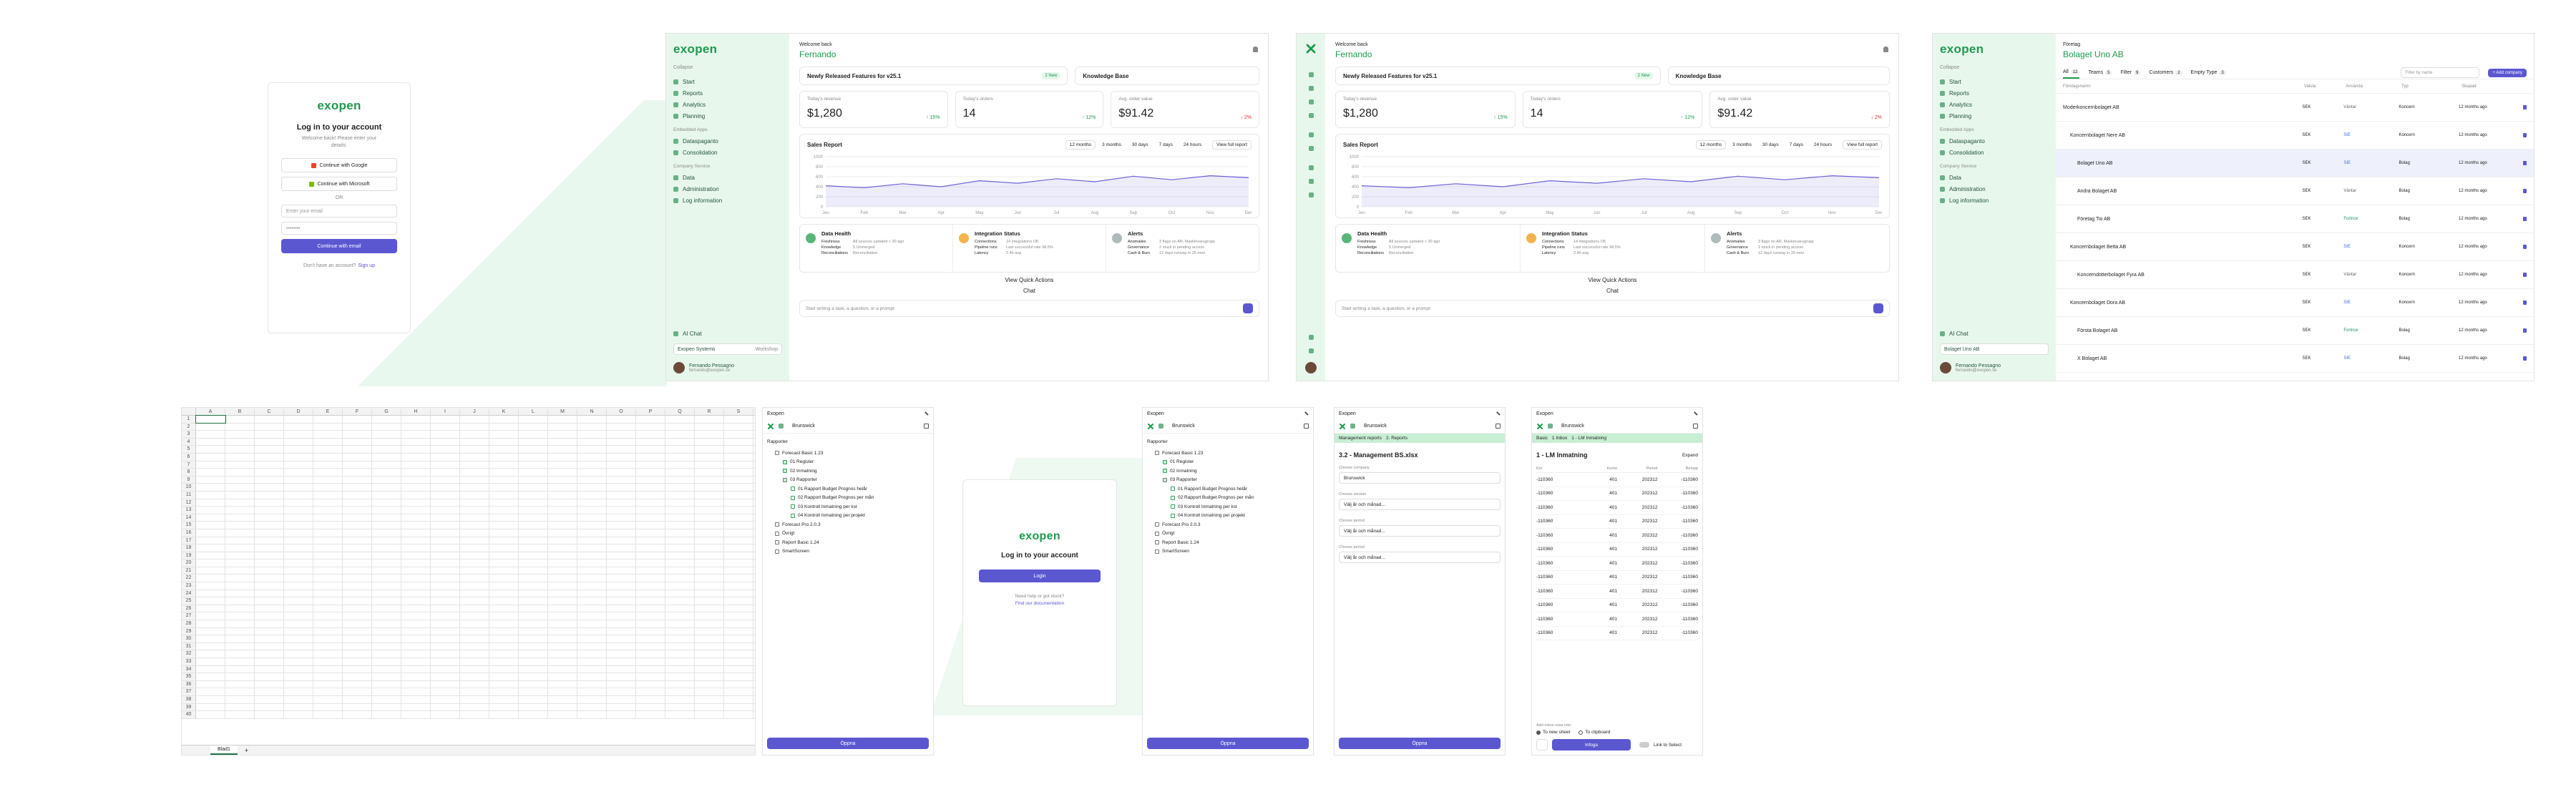  What do you see at coordinates (1375, 426) in the screenshot?
I see `company-select: Brunswick` at bounding box center [1375, 426].